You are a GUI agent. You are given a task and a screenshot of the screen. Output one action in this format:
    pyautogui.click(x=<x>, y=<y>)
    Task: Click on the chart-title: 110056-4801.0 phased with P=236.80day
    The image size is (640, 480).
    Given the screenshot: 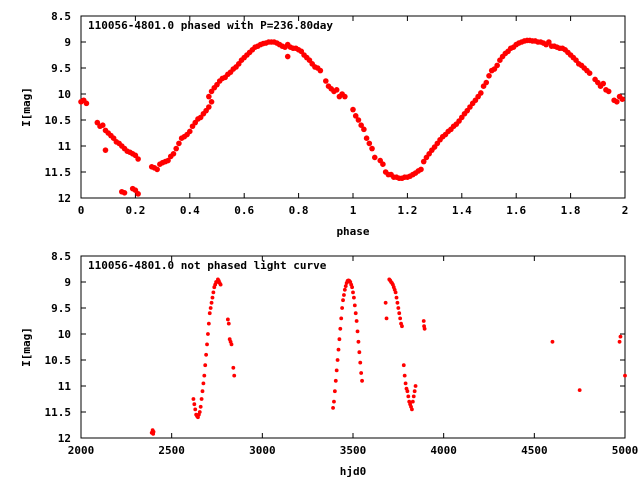 What is the action you would take?
    pyautogui.click(x=210, y=25)
    